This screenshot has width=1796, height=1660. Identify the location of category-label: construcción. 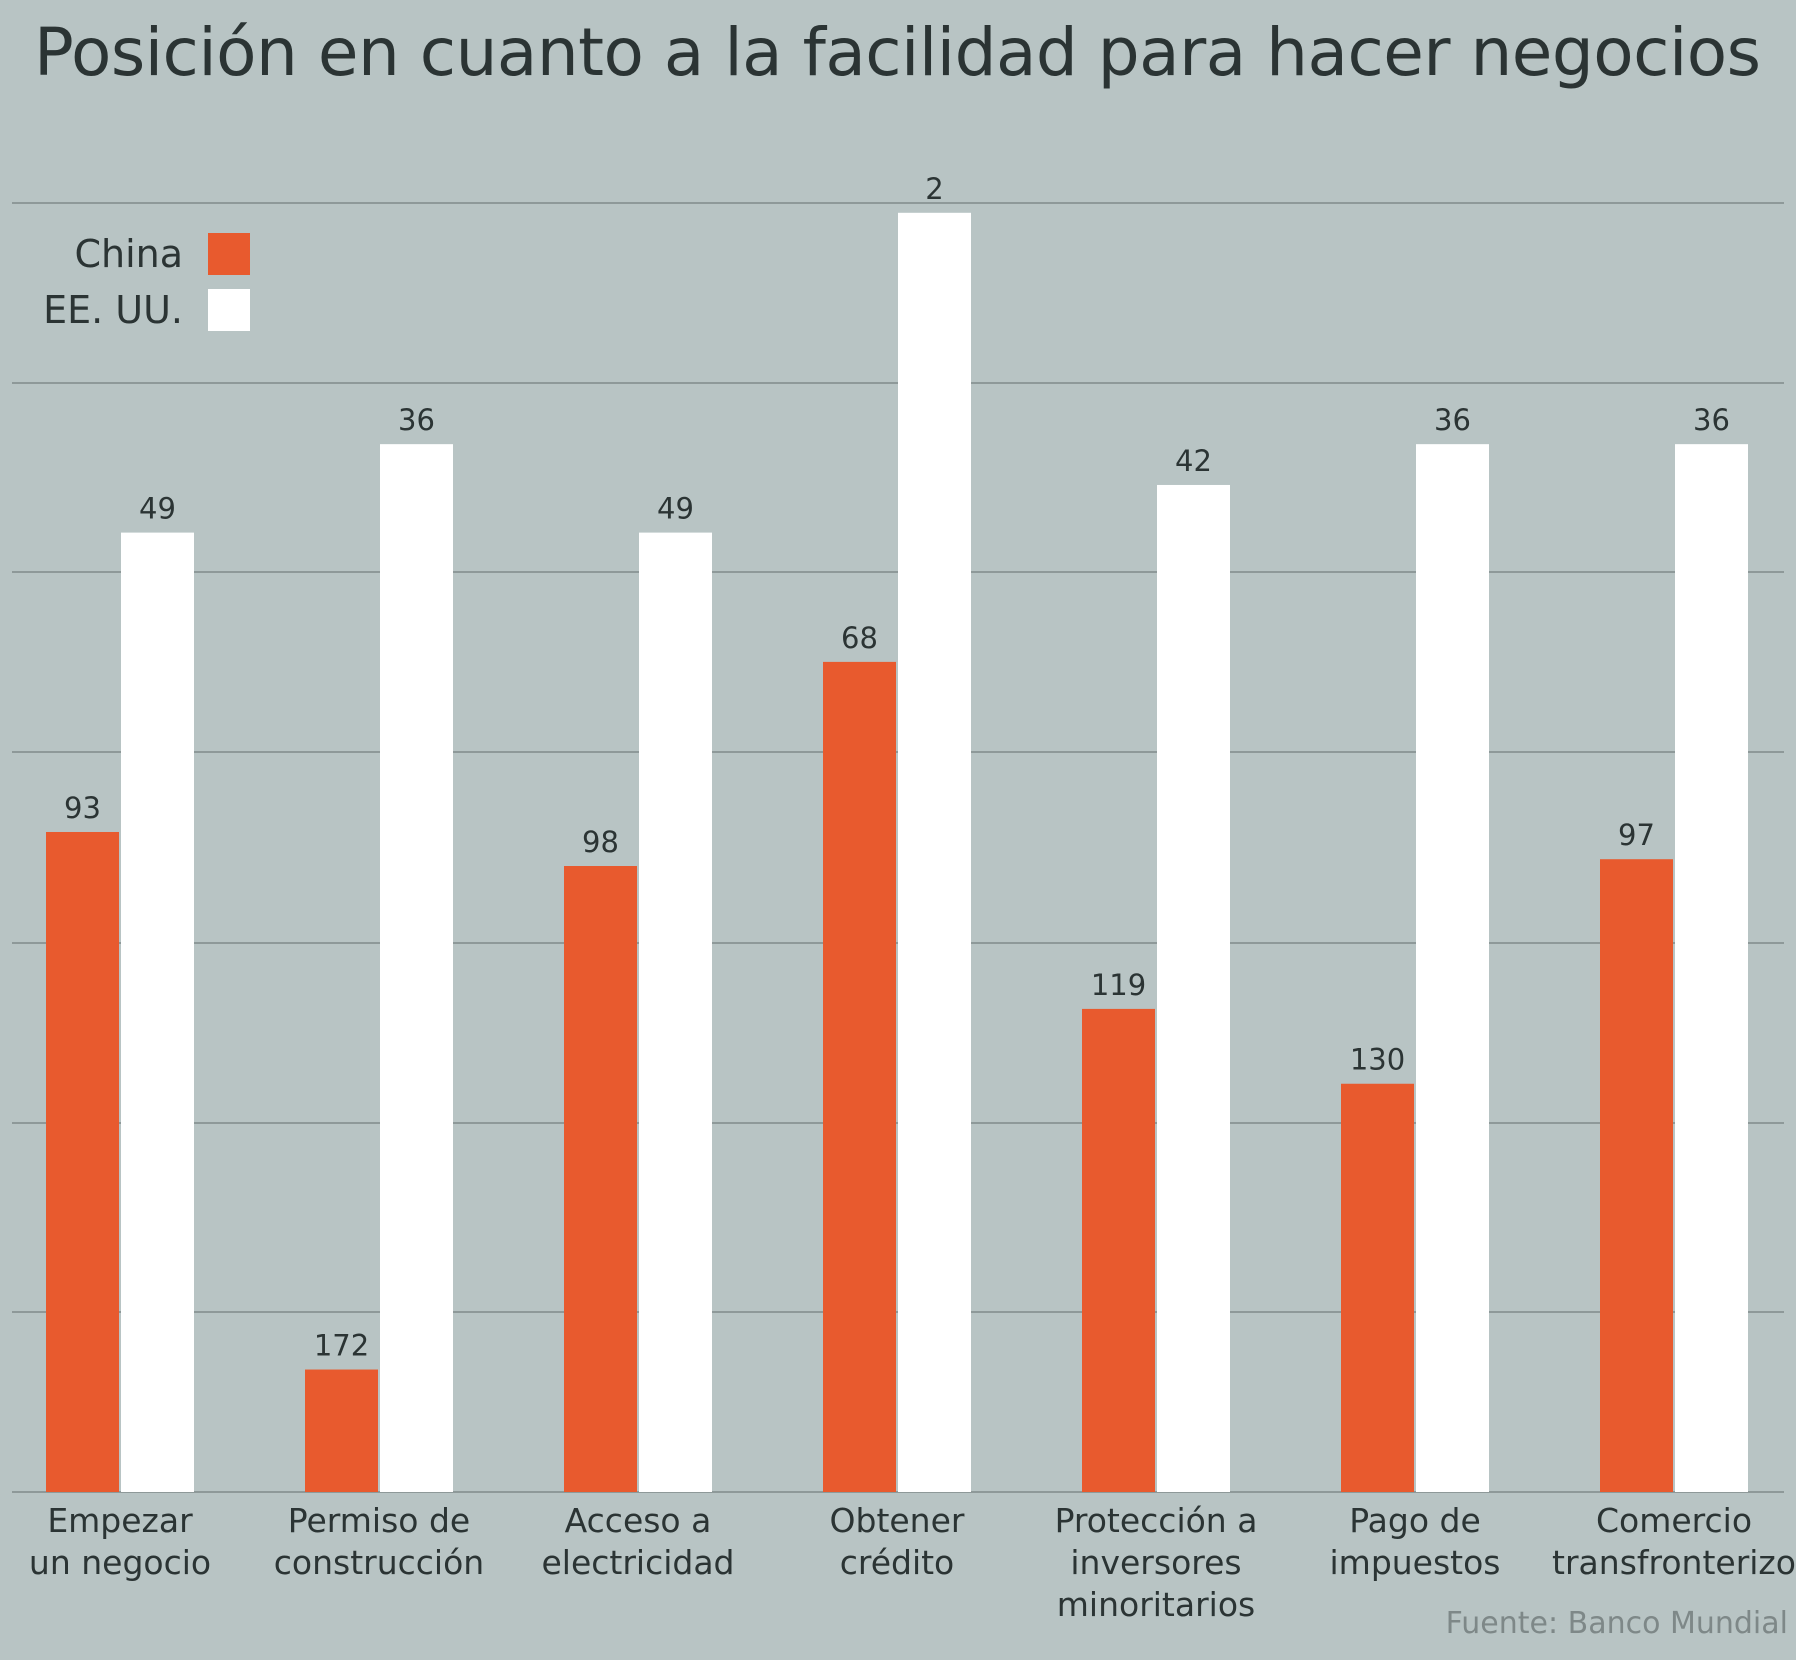
(379, 1562).